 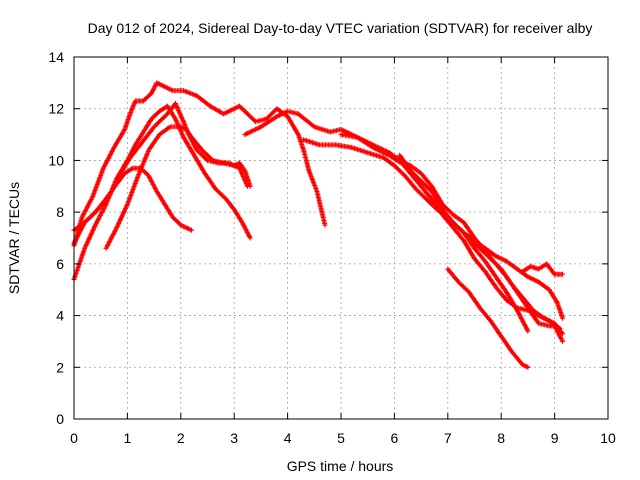 What do you see at coordinates (288, 438) in the screenshot?
I see `x-tick-label: 4` at bounding box center [288, 438].